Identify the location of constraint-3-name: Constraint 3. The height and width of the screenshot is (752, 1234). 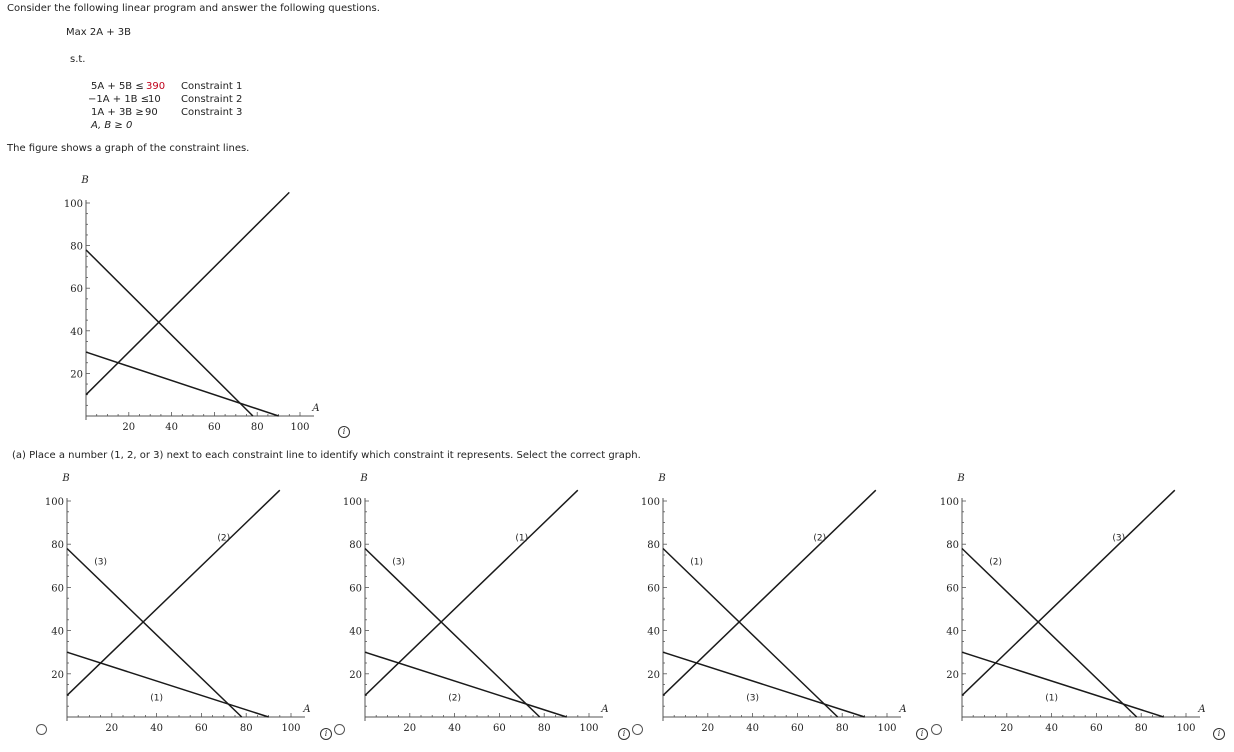
(212, 112).